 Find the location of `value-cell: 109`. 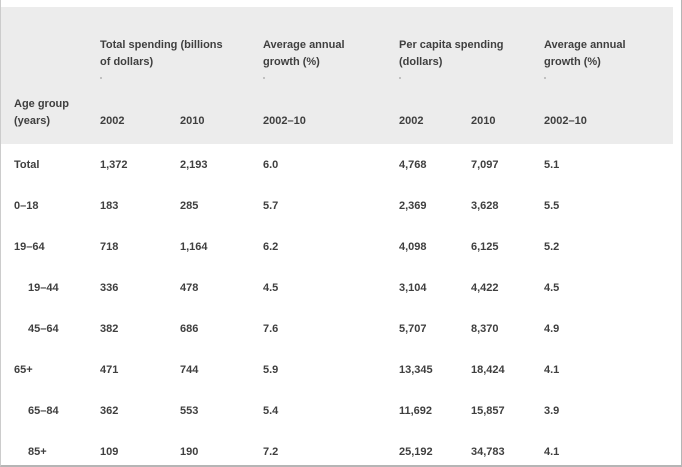

value-cell: 109 is located at coordinates (140, 448).